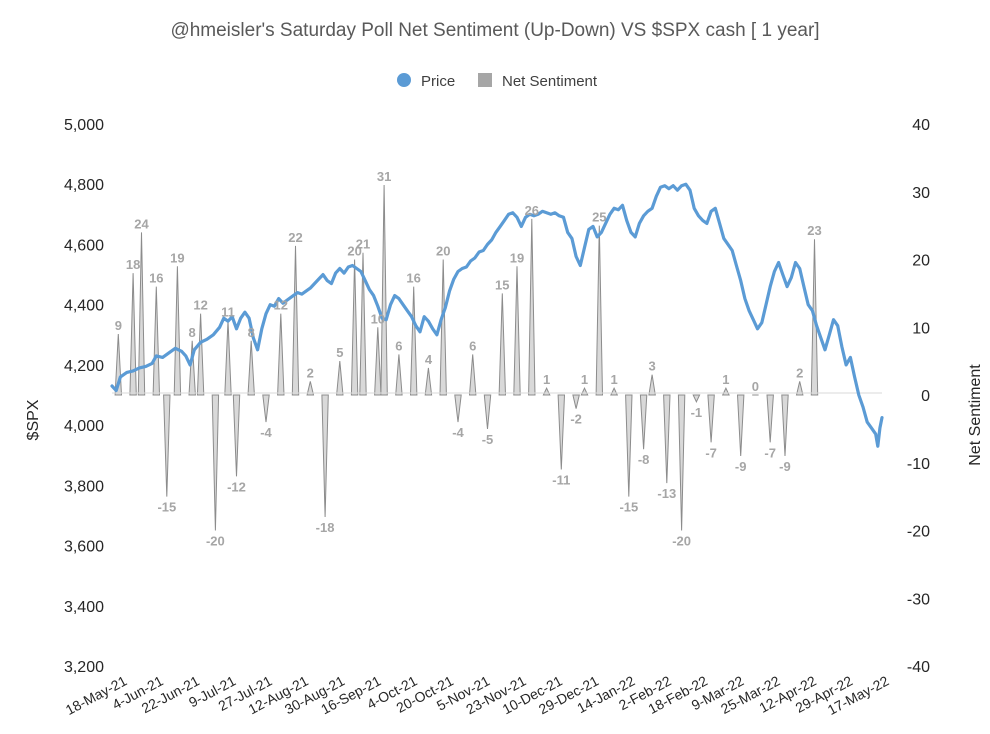 The image size is (990, 734). Describe the element at coordinates (84, 607) in the screenshot. I see `left-tick-label: 3,400` at that location.